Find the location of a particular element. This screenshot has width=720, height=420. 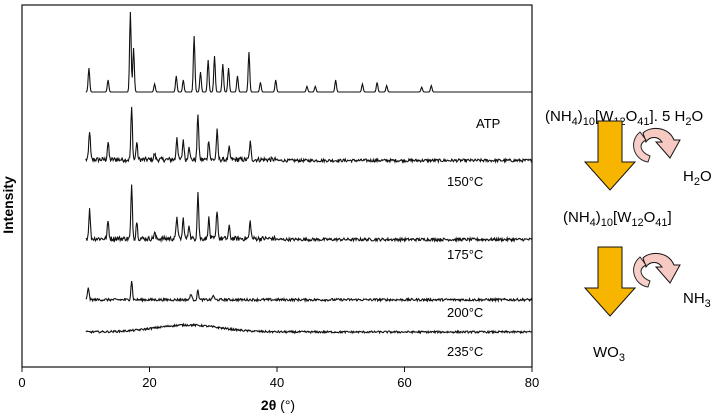

trace-label-2: 150°C is located at coordinates (465, 181).